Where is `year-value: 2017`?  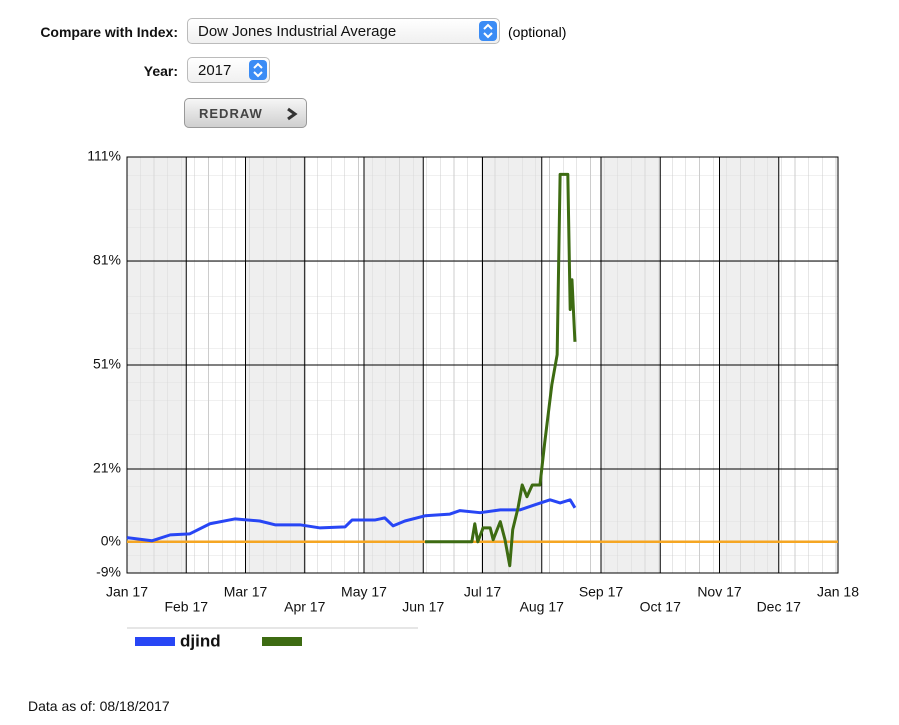
year-value: 2017 is located at coordinates (215, 70).